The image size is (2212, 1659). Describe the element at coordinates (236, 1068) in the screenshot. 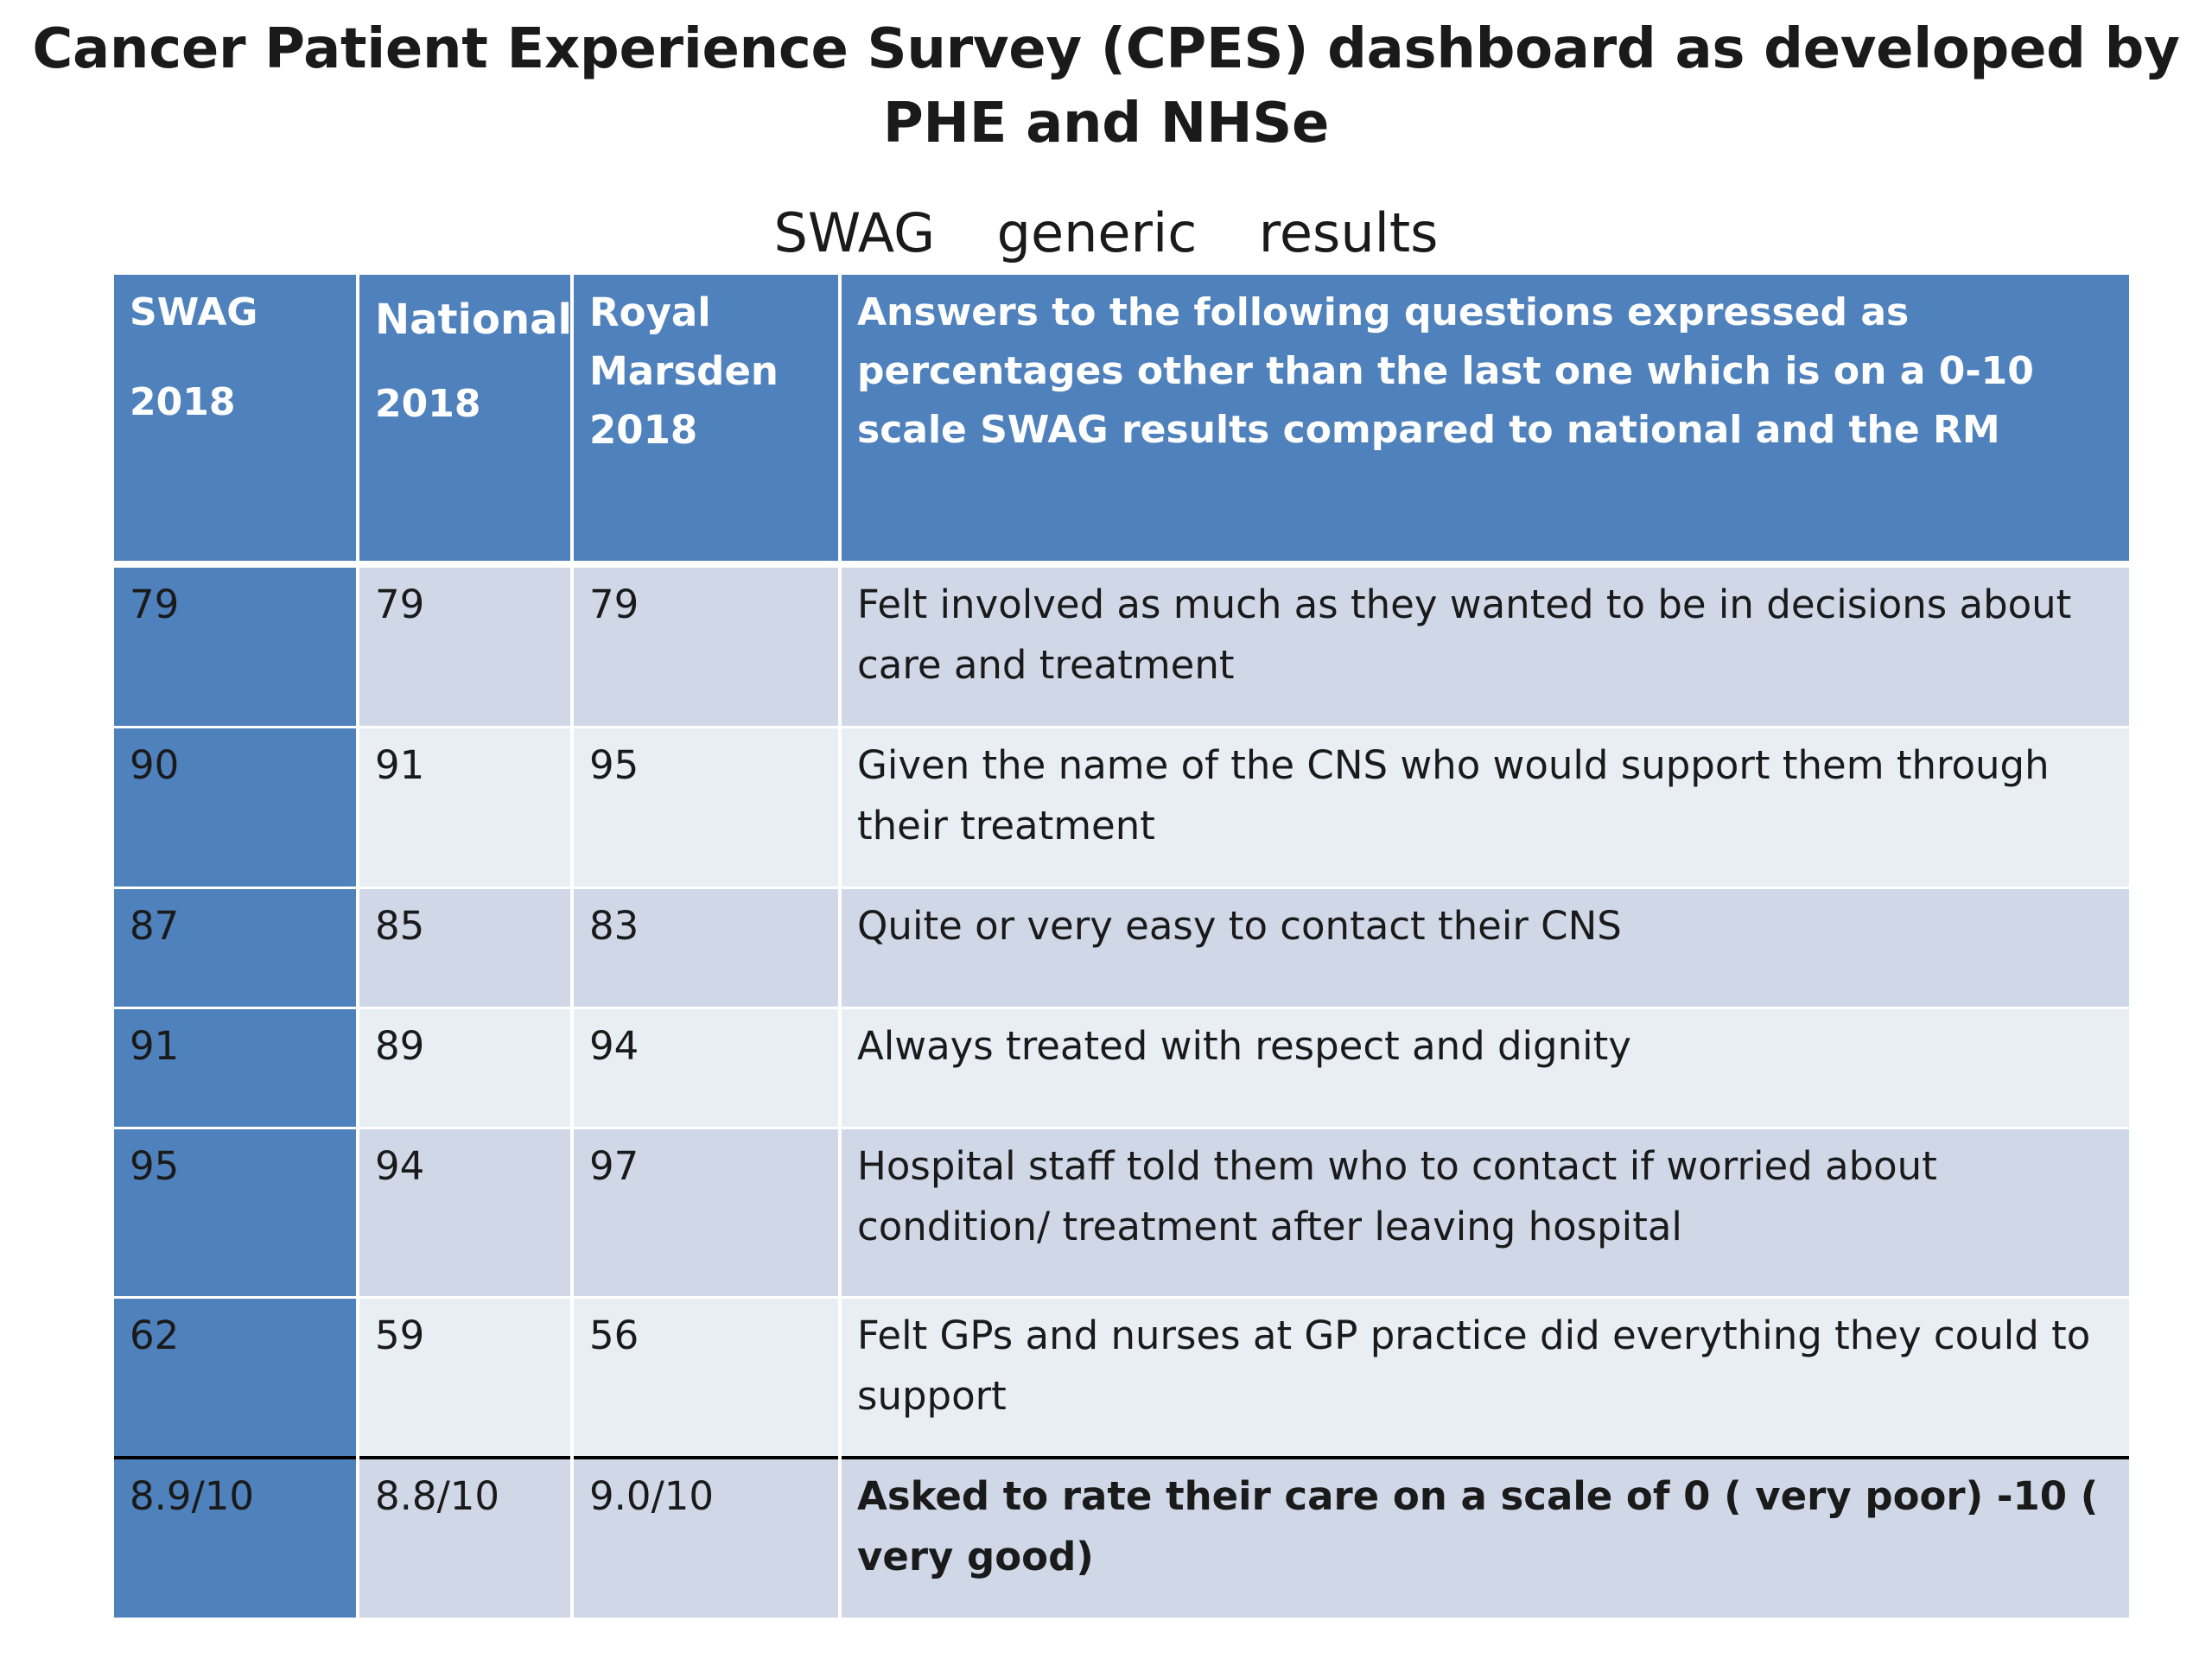

I see `cell-swag: 91` at that location.